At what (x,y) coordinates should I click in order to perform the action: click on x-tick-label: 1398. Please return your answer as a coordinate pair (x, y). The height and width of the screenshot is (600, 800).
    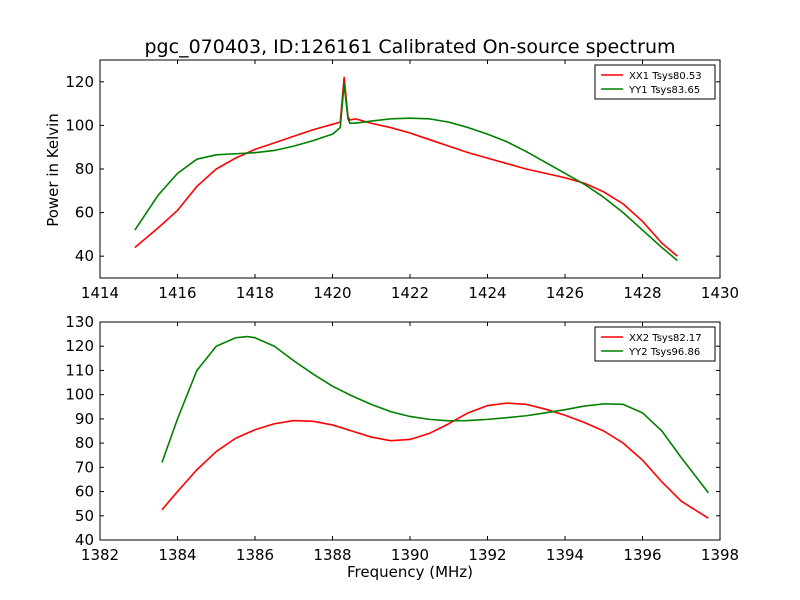
    Looking at the image, I should click on (720, 555).